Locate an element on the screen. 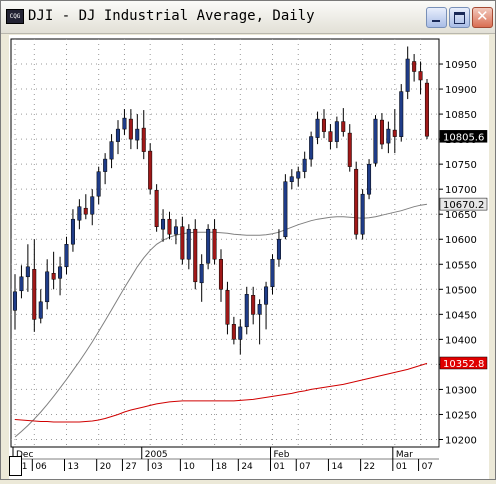 Image resolution: width=496 pixels, height=484 pixels. maximize-icon is located at coordinates (459, 18).